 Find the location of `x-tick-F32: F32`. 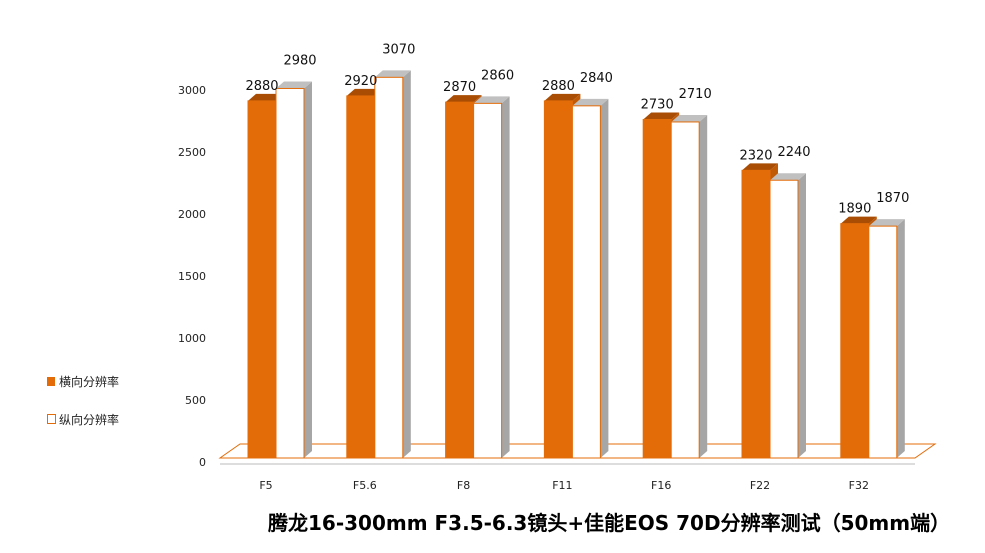

x-tick-F32: F32 is located at coordinates (859, 485).